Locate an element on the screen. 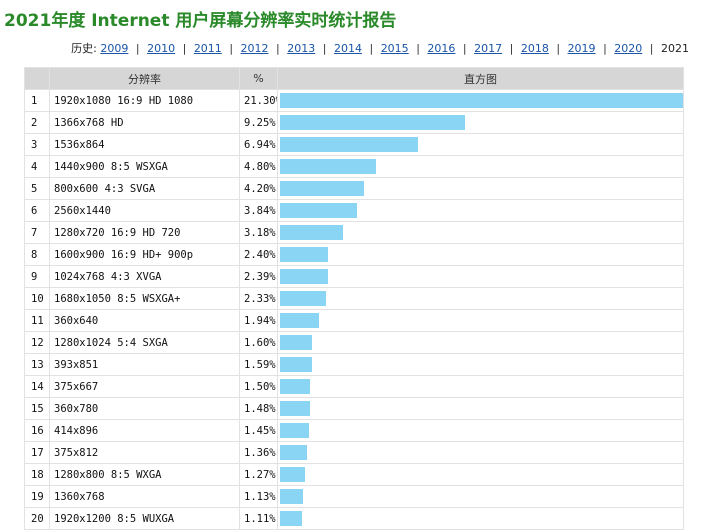 This screenshot has width=720, height=532. rank-cell: 19 is located at coordinates (37, 496).